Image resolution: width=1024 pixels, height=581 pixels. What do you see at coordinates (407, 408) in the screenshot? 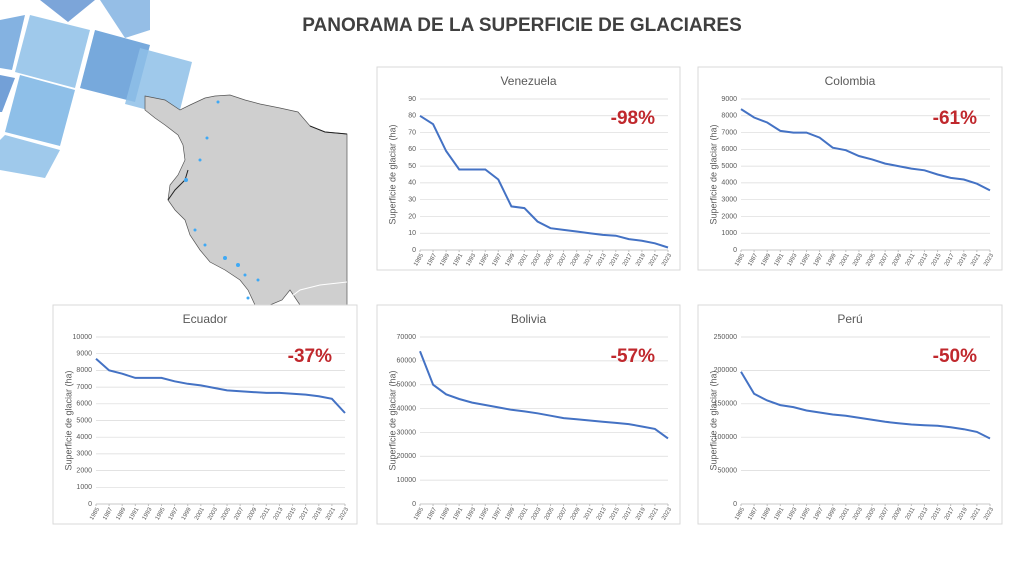
I see `y-tick-label: 40000` at bounding box center [407, 408].